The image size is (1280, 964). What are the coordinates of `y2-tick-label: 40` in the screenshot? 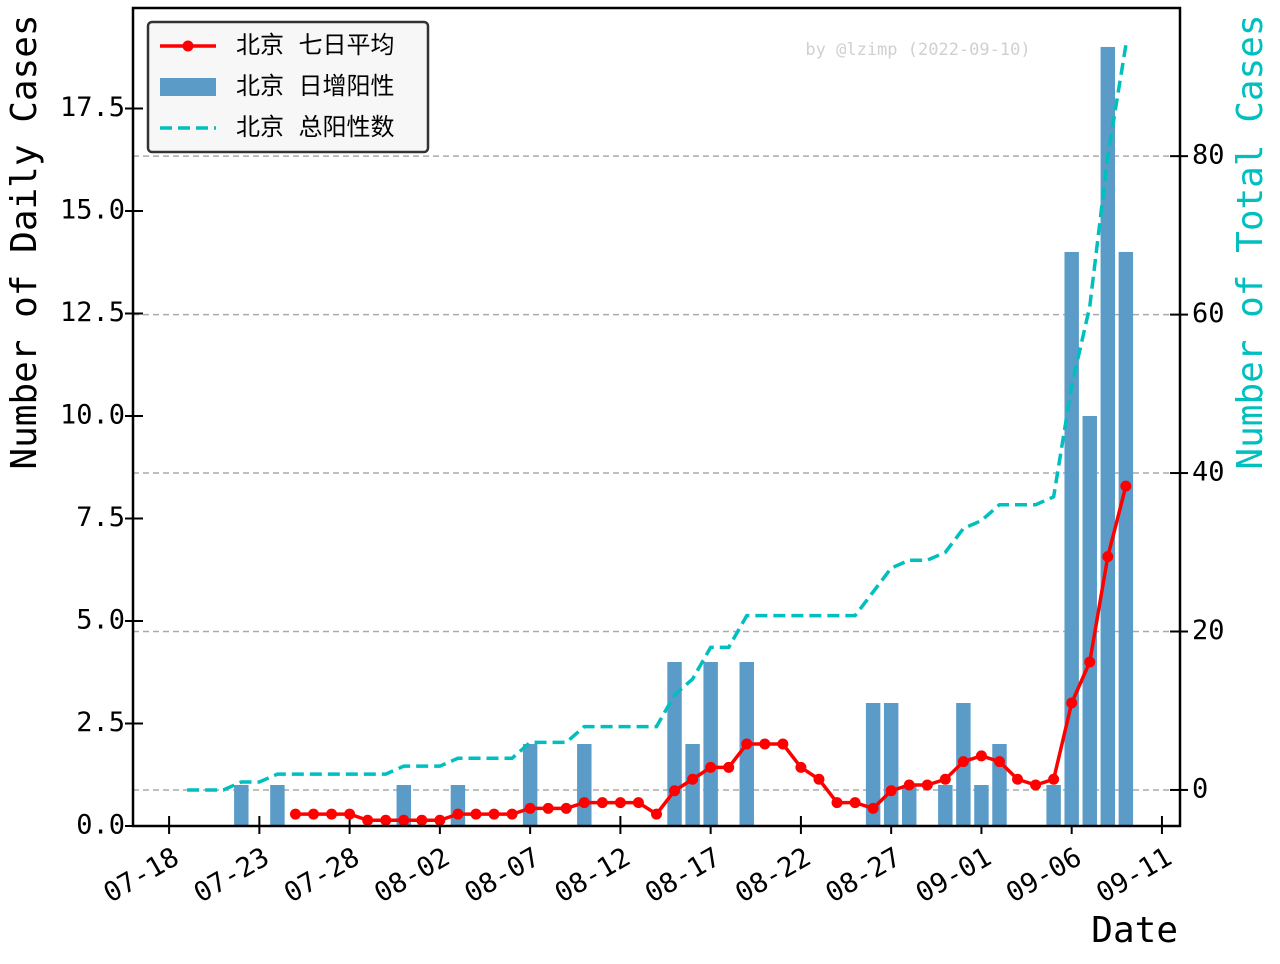 It's located at (1208, 472).